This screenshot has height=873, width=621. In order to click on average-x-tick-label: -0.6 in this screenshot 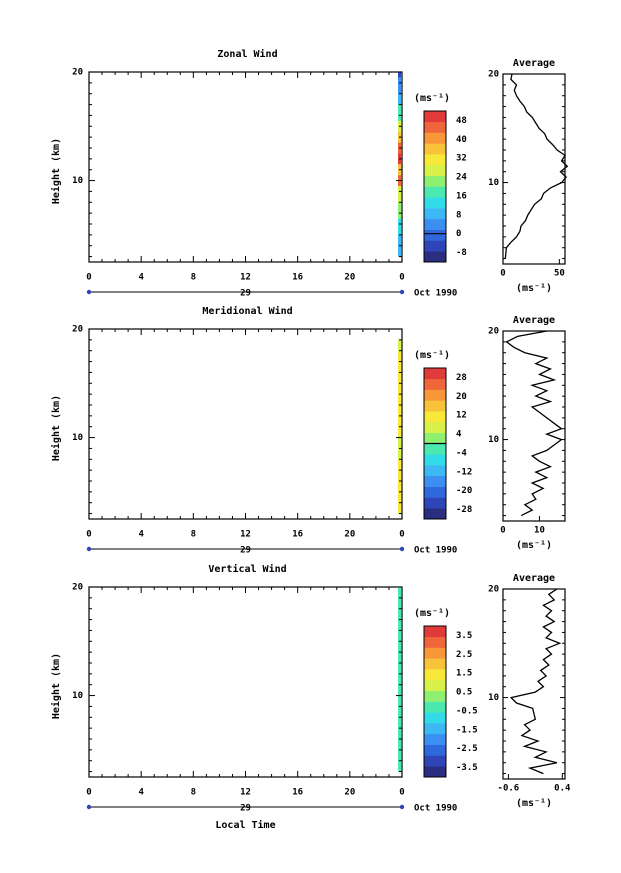, I will do `click(509, 789)`.